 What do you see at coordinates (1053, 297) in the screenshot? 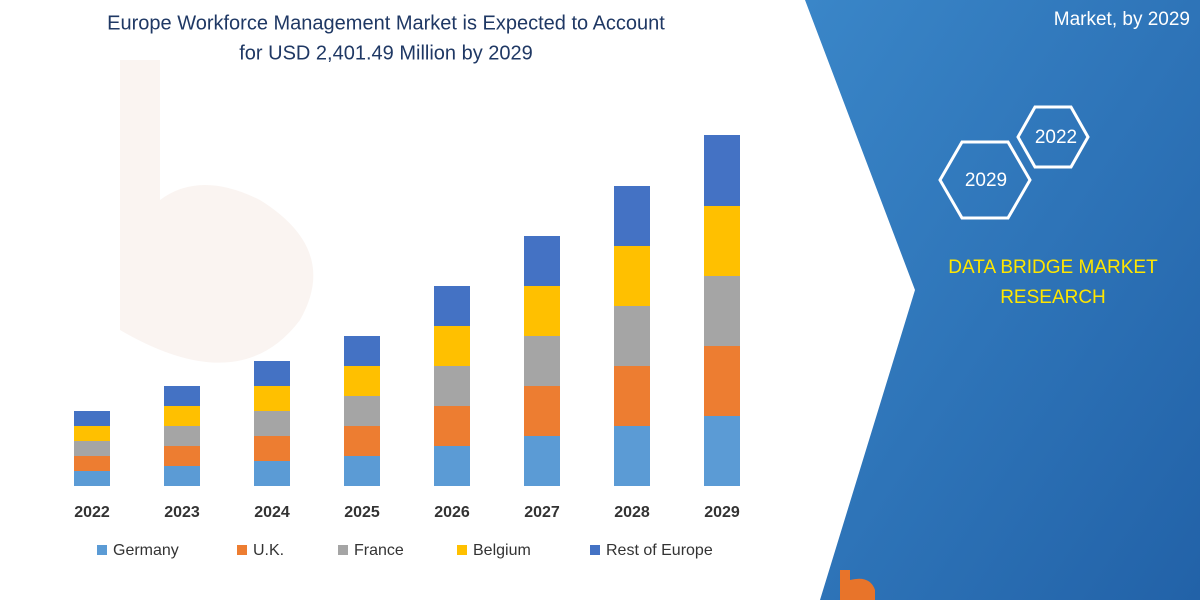
I see `brand: RESEARCH` at bounding box center [1053, 297].